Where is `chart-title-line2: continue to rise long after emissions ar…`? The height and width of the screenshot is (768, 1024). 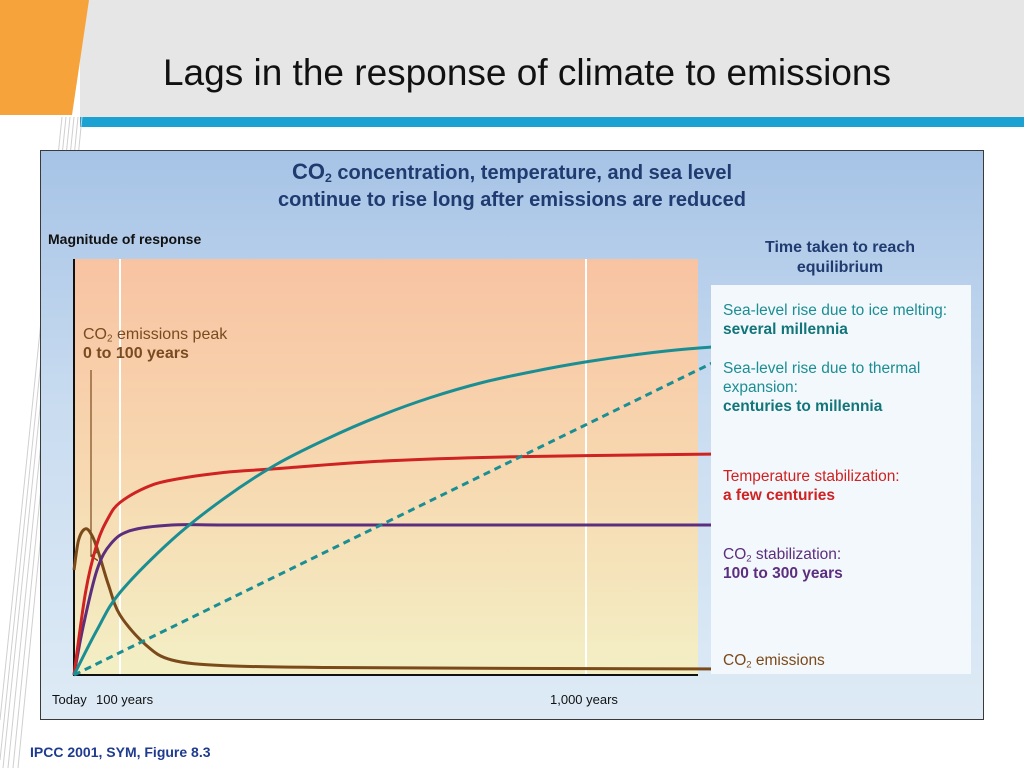
chart-title-line2: continue to rise long after emissions ar… is located at coordinates (512, 200).